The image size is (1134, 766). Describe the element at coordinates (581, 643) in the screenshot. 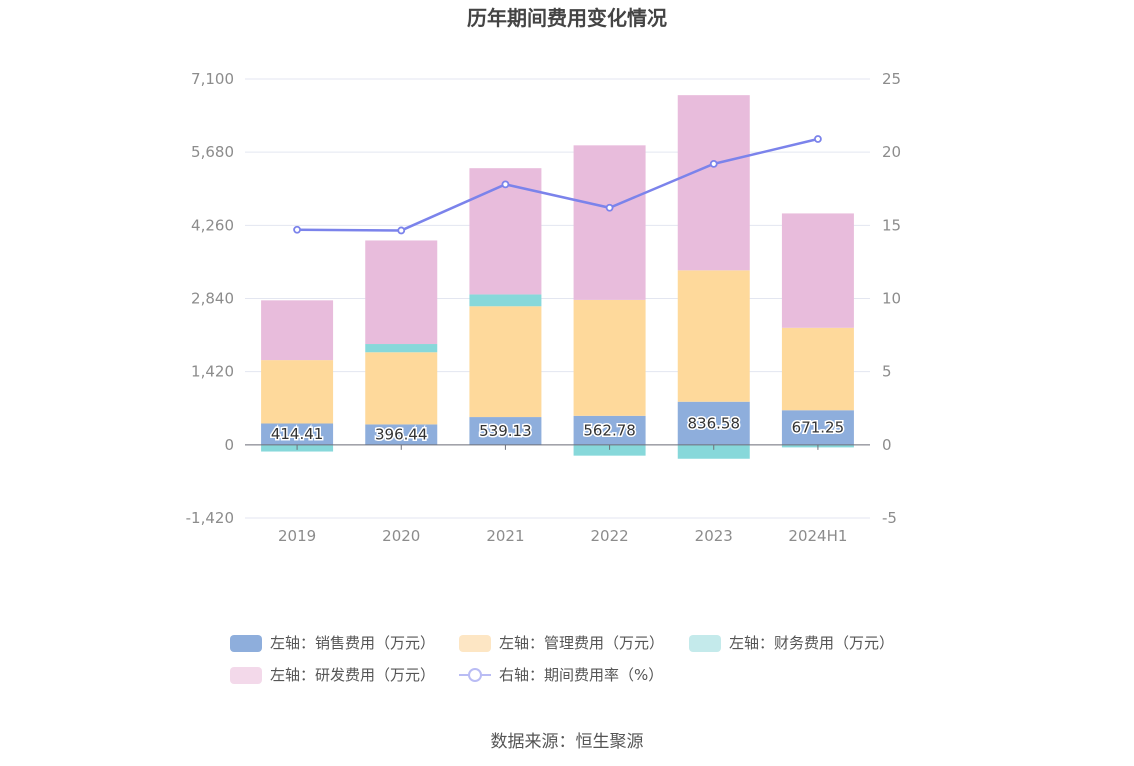

I see `legend-label: 左轴：管理费用（万元）` at that location.